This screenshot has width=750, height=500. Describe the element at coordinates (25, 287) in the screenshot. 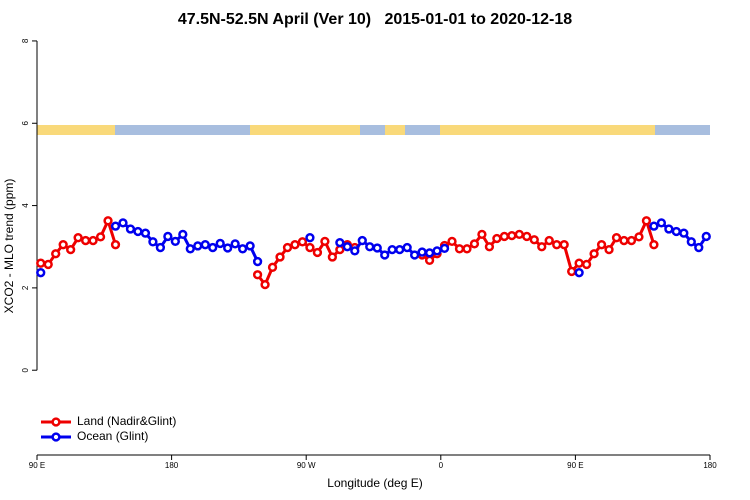

I see `y-tick-label: 2` at that location.